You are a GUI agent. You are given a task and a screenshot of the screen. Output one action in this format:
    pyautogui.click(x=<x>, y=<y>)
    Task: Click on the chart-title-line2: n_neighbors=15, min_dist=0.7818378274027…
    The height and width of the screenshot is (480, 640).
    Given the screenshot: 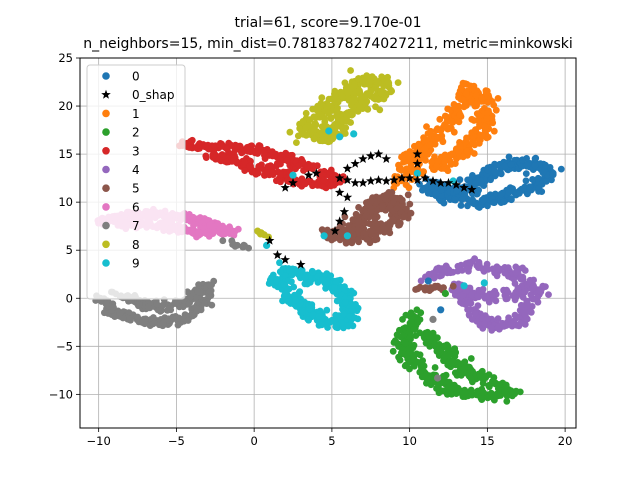 What is the action you would take?
    pyautogui.click(x=328, y=44)
    